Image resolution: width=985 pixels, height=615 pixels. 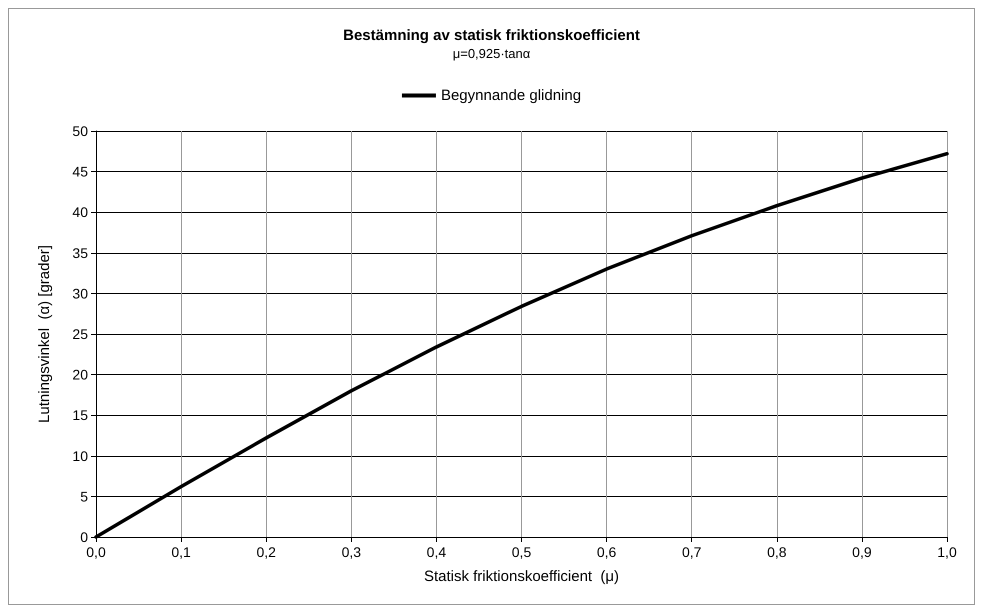 What do you see at coordinates (80, 334) in the screenshot?
I see `y-tick-label: 25` at bounding box center [80, 334].